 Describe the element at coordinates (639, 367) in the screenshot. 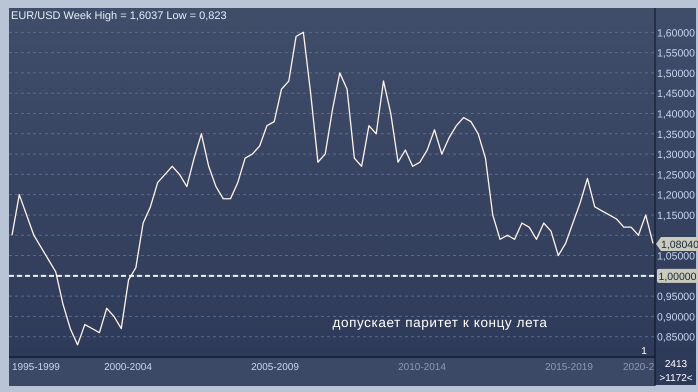

I see `text: 2020-2` at that location.